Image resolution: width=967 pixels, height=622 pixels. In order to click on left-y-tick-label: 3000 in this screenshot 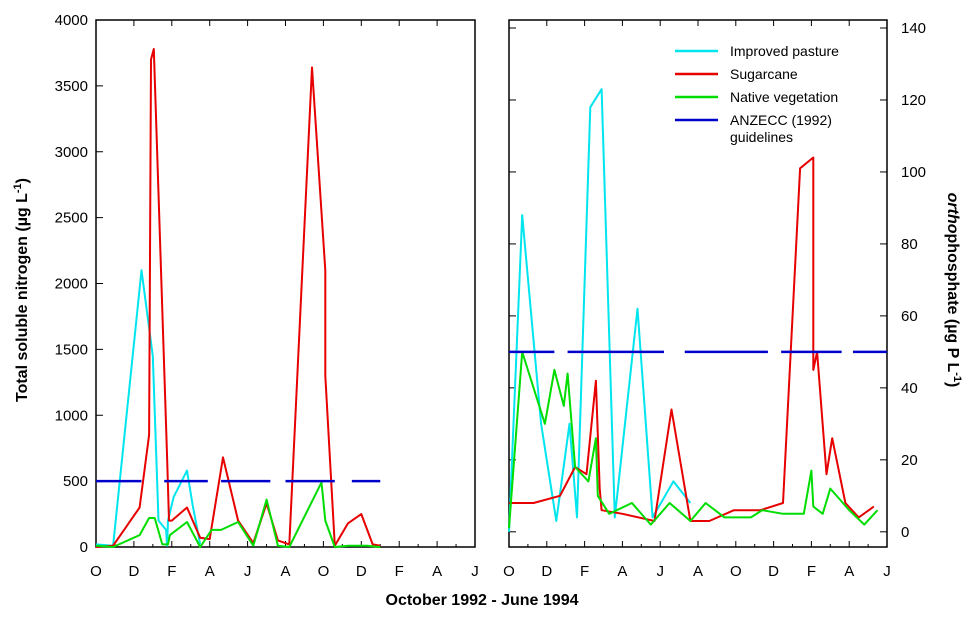, I will do `click(71, 152)`.